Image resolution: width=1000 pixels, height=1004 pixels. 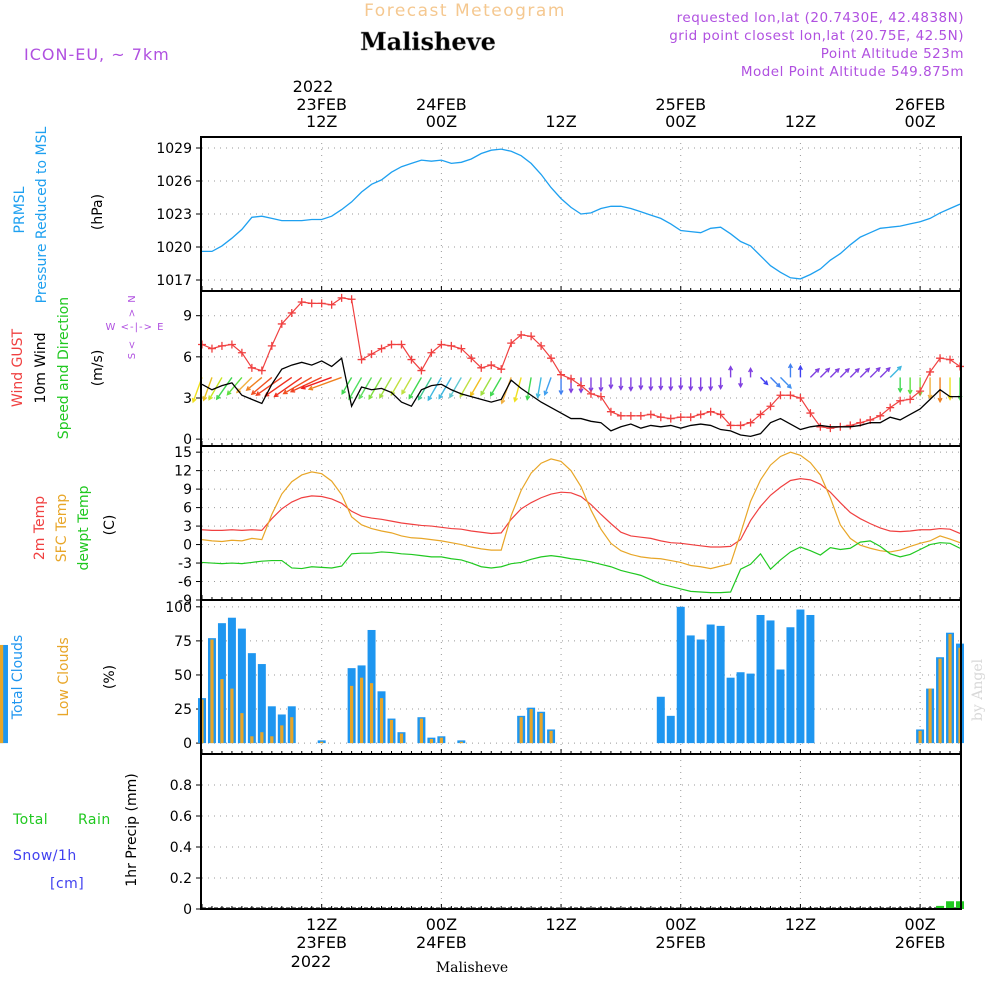 I want to click on wind-unit: (m/s), so click(x=98, y=368).